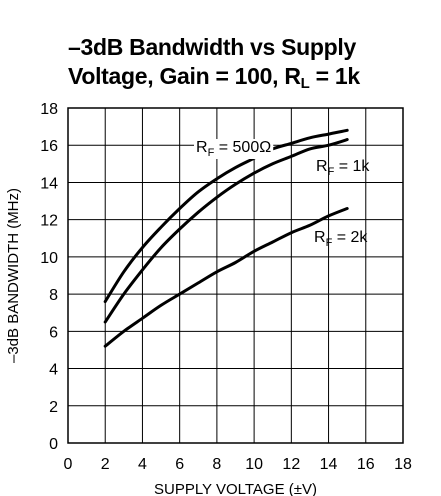 The height and width of the screenshot is (496, 441). Describe the element at coordinates (343, 168) in the screenshot. I see `series-label-rf-1k: RF = 1k` at that location.